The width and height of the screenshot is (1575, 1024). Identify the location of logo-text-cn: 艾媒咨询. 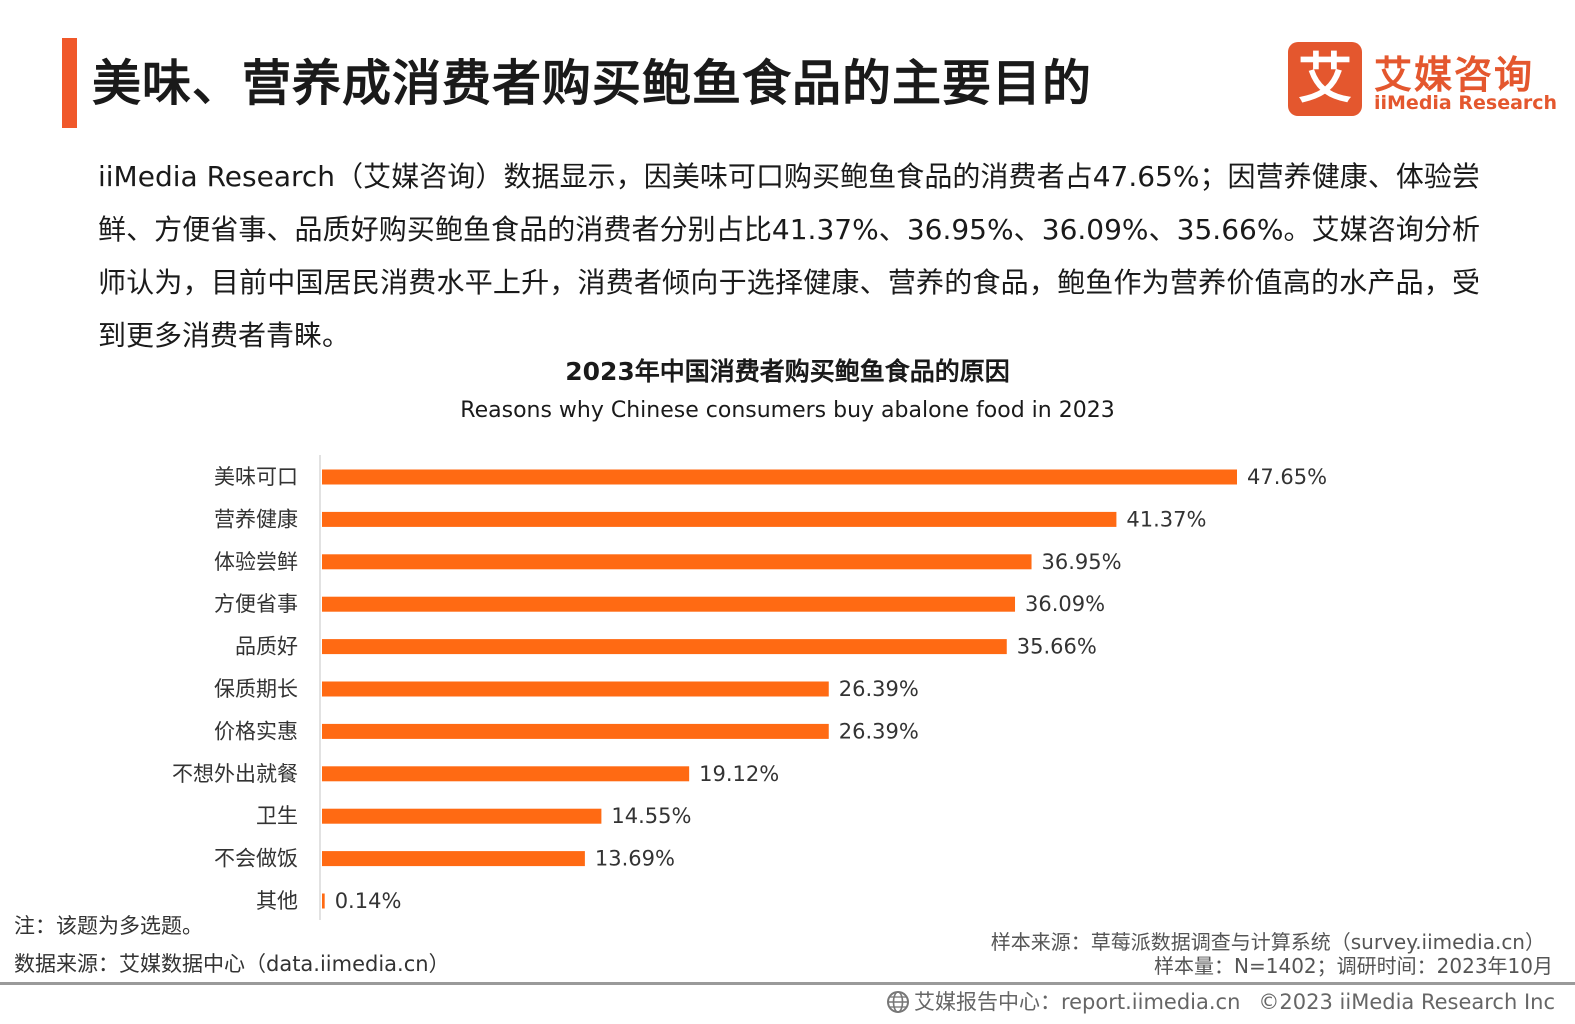
(1454, 75).